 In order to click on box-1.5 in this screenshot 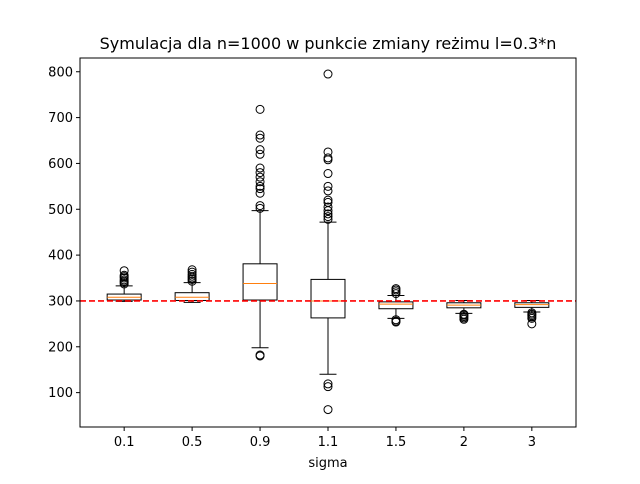, I will do `click(396, 305)`.